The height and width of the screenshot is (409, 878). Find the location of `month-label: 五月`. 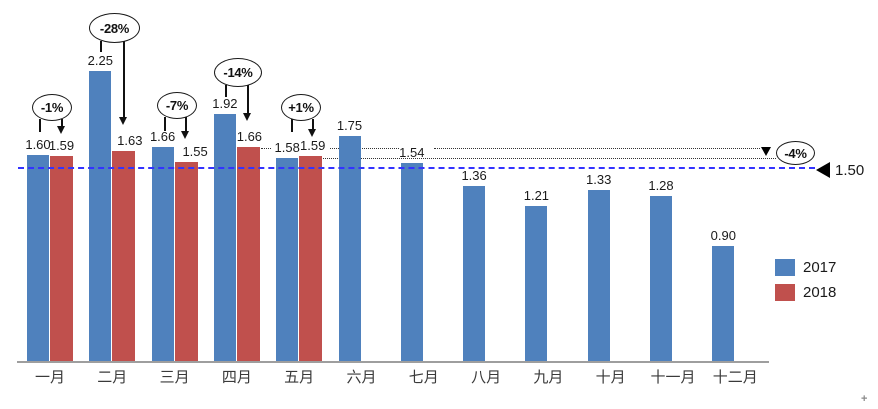

month-label: 五月 is located at coordinates (299, 378).